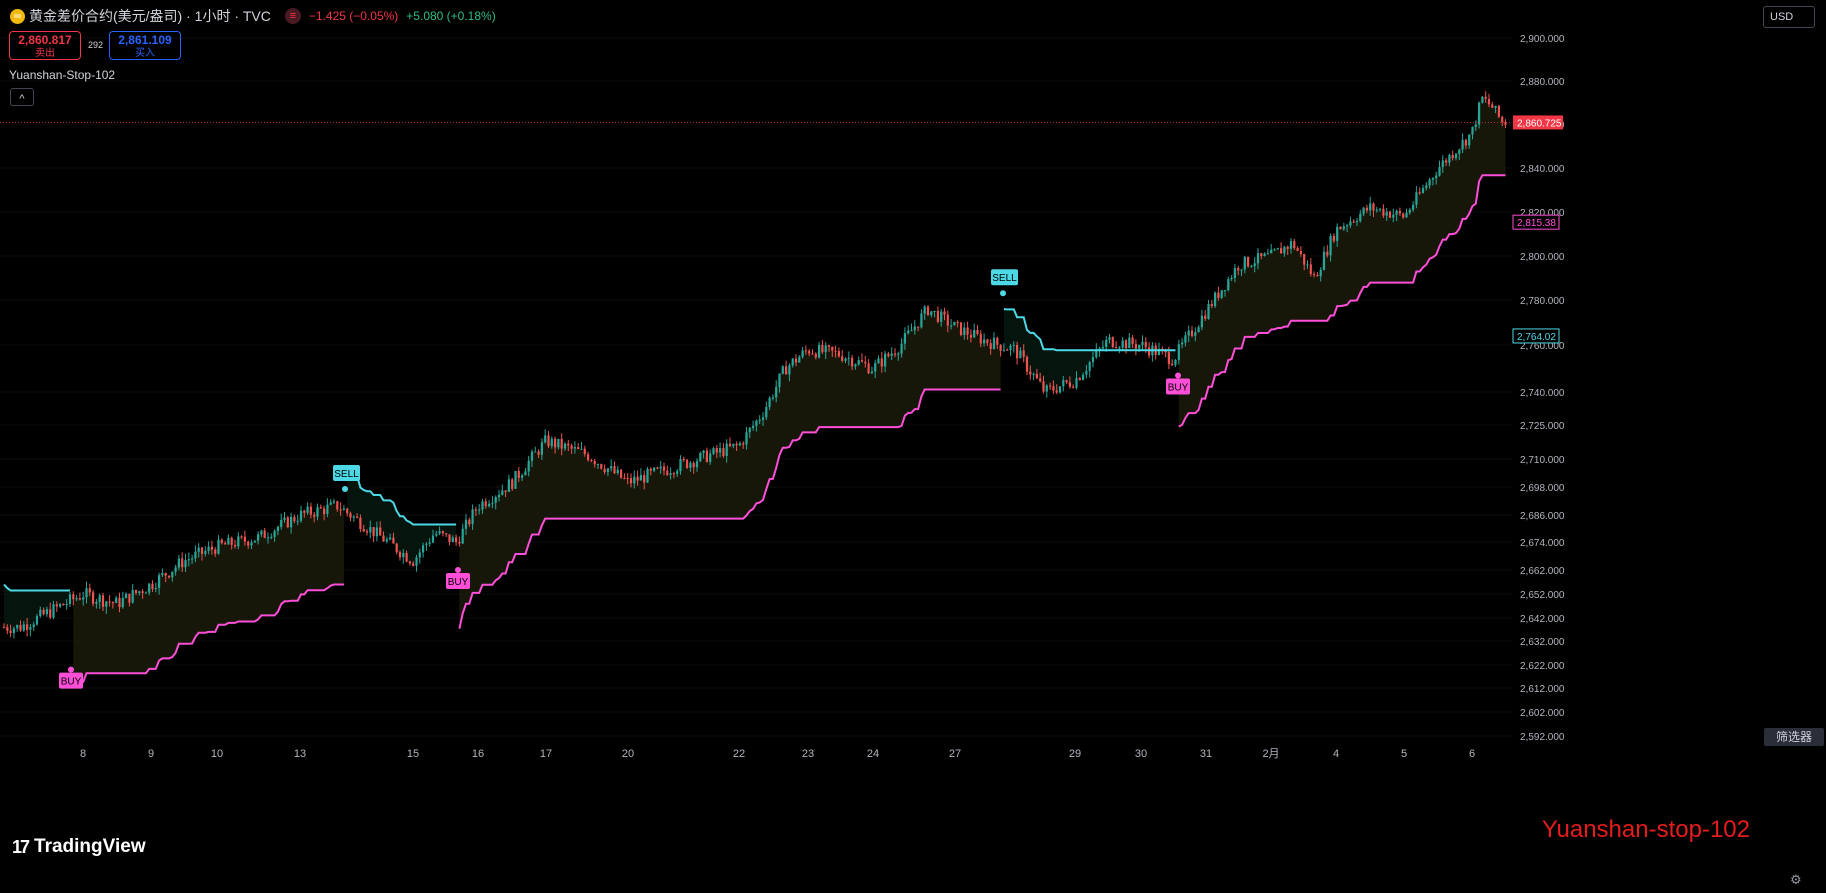 This screenshot has width=1826, height=893. Describe the element at coordinates (79, 847) in the screenshot. I see `tradingview-logo: 17 TradingView` at that location.